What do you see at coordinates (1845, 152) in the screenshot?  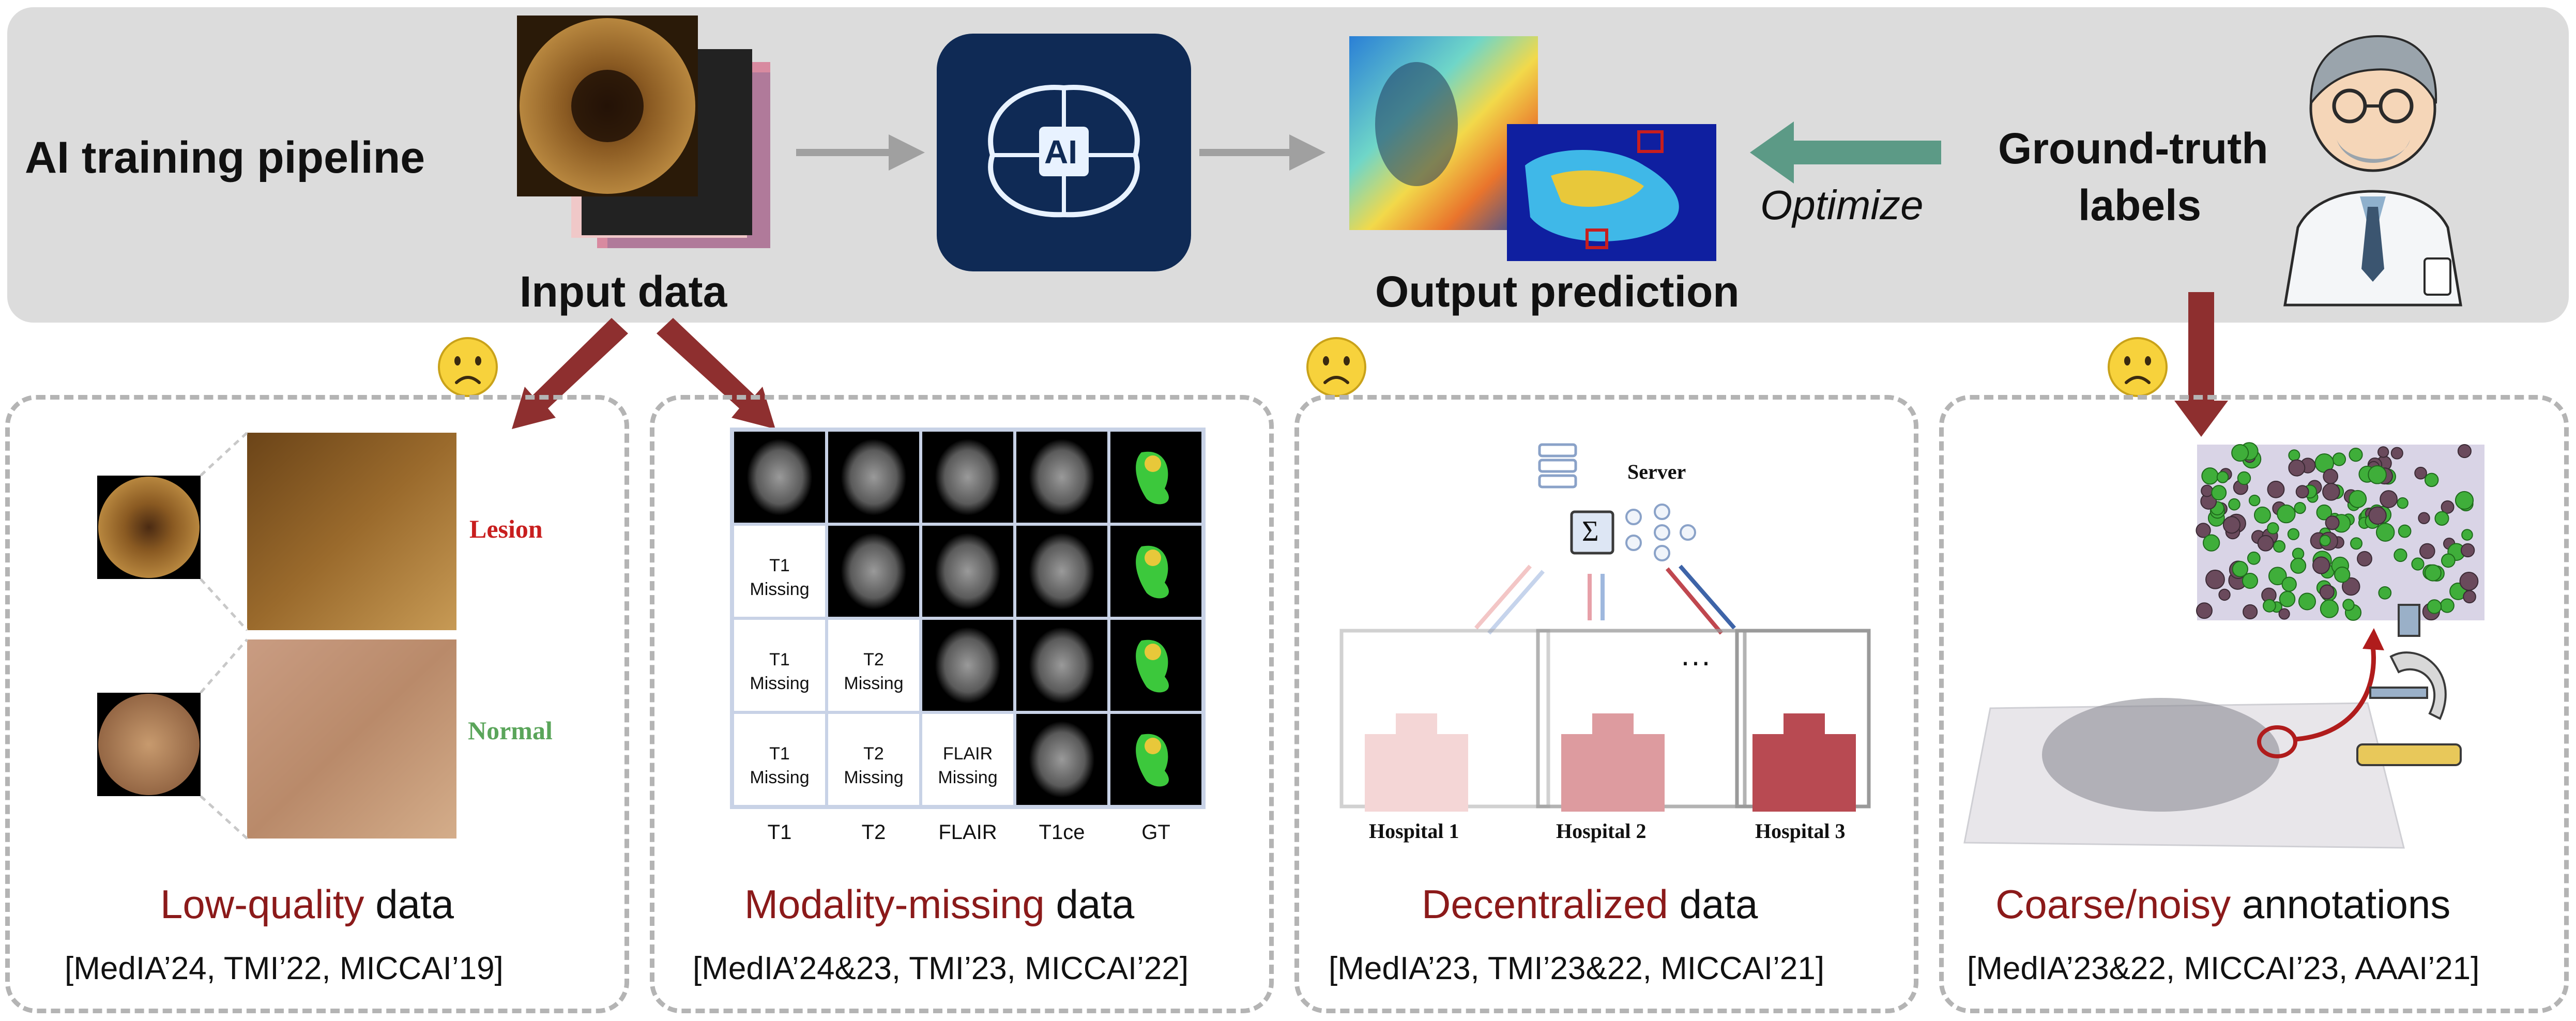 I see `optimize-arrow` at bounding box center [1845, 152].